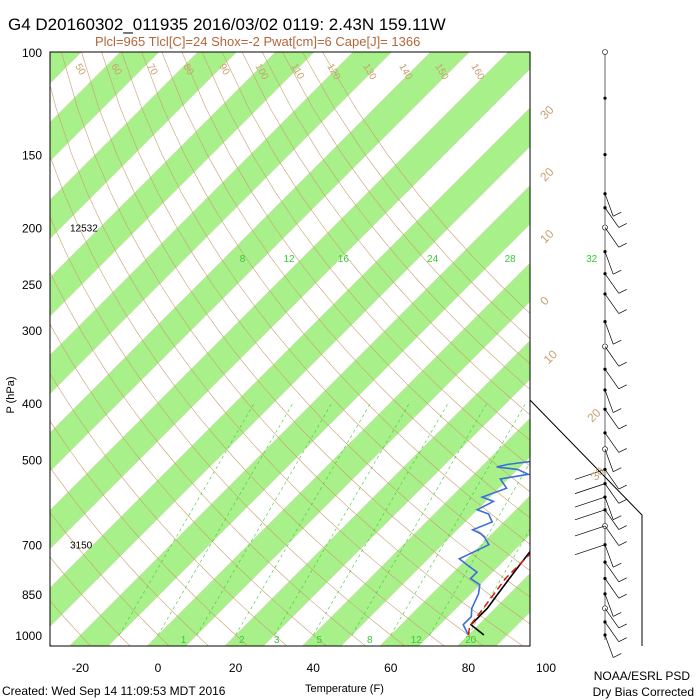 Image resolution: width=700 pixels, height=700 pixels. What do you see at coordinates (642, 676) in the screenshot?
I see `footer-org: NOAA/ESRL PSD` at bounding box center [642, 676].